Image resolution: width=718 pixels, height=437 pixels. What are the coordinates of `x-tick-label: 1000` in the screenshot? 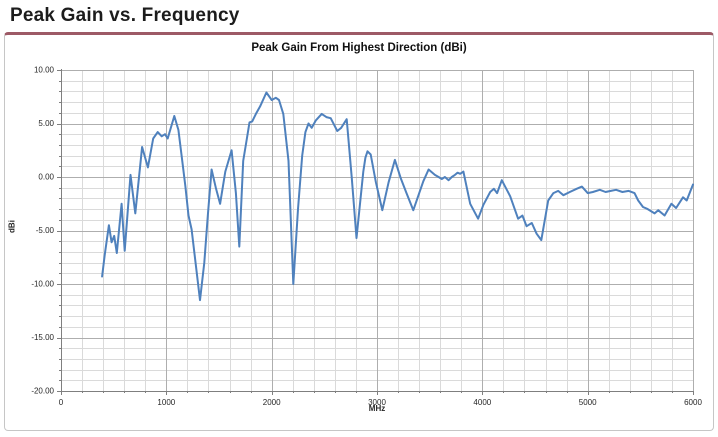 It's located at (166, 402).